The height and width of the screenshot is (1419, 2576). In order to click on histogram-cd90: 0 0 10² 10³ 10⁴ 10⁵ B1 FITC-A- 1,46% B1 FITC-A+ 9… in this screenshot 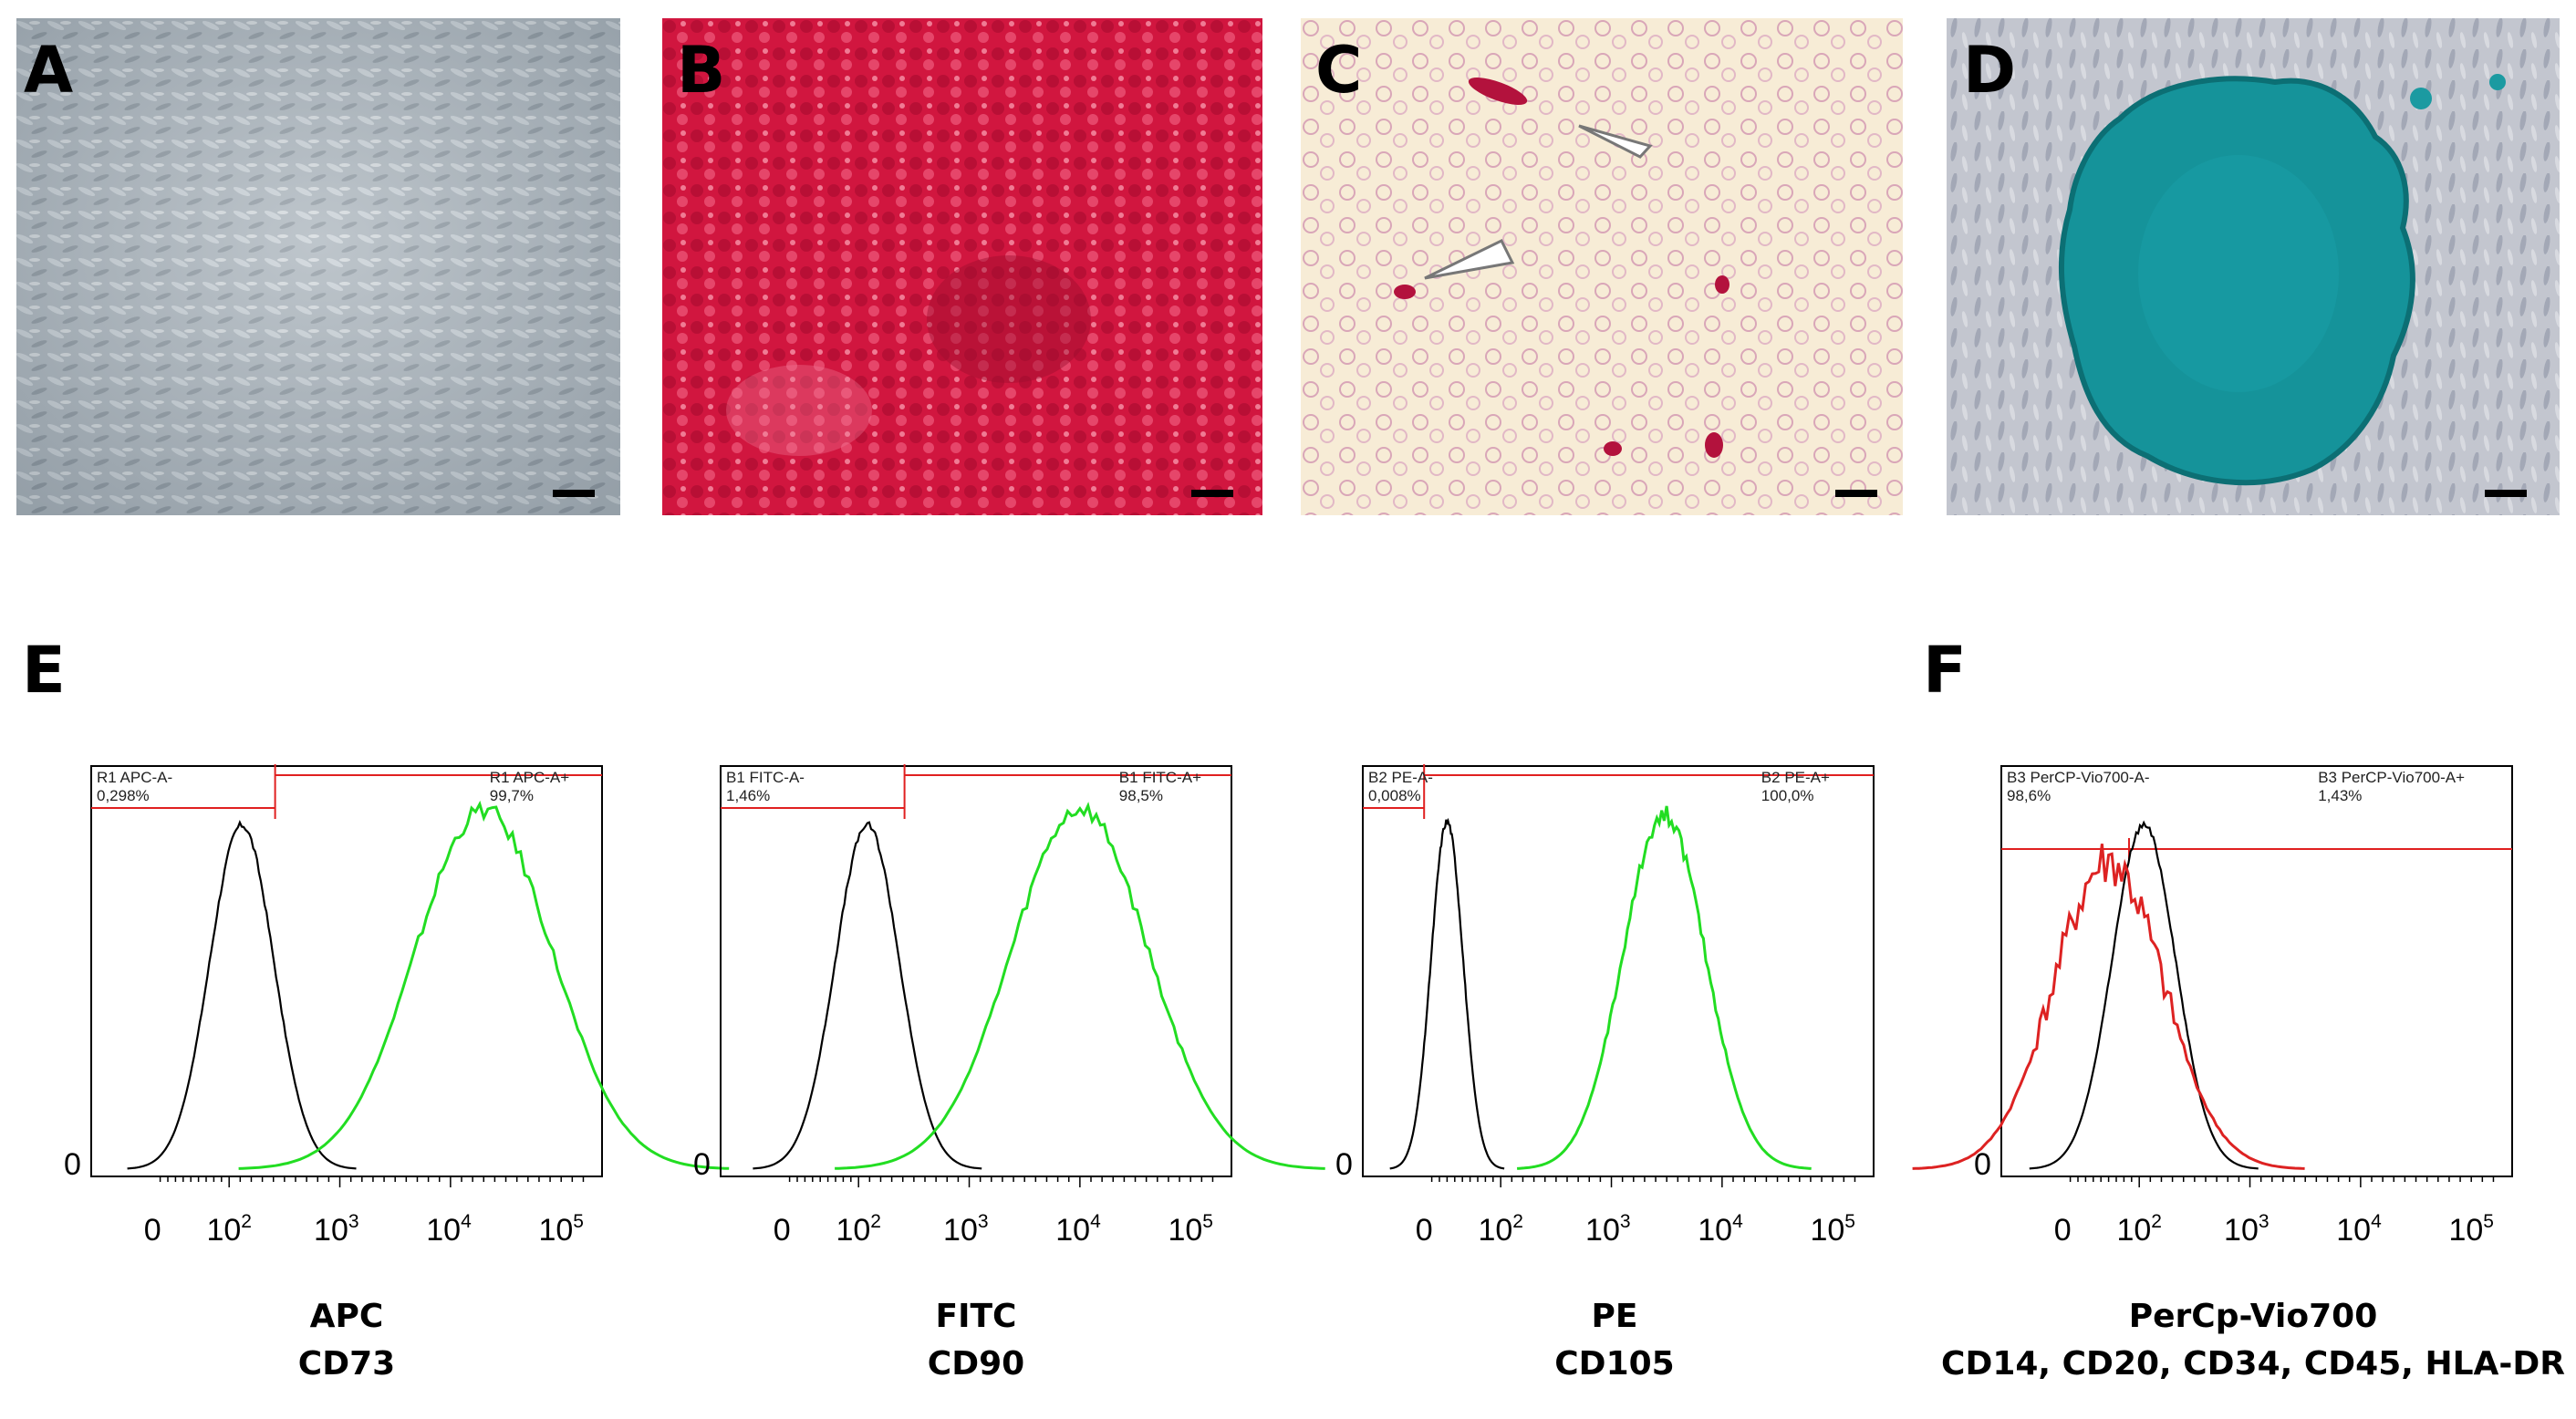, I will do `click(1009, 984)`.